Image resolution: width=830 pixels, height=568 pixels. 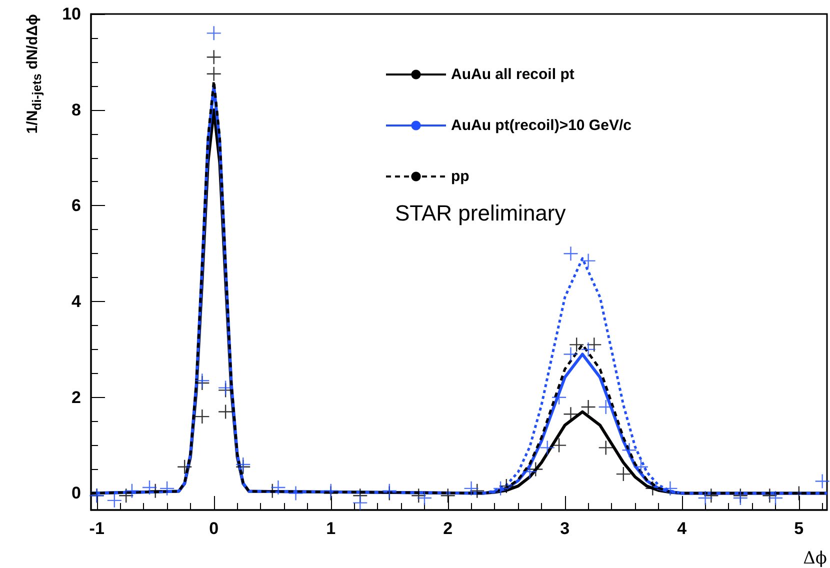 What do you see at coordinates (214, 528) in the screenshot?
I see `x-tick-label: 0` at bounding box center [214, 528].